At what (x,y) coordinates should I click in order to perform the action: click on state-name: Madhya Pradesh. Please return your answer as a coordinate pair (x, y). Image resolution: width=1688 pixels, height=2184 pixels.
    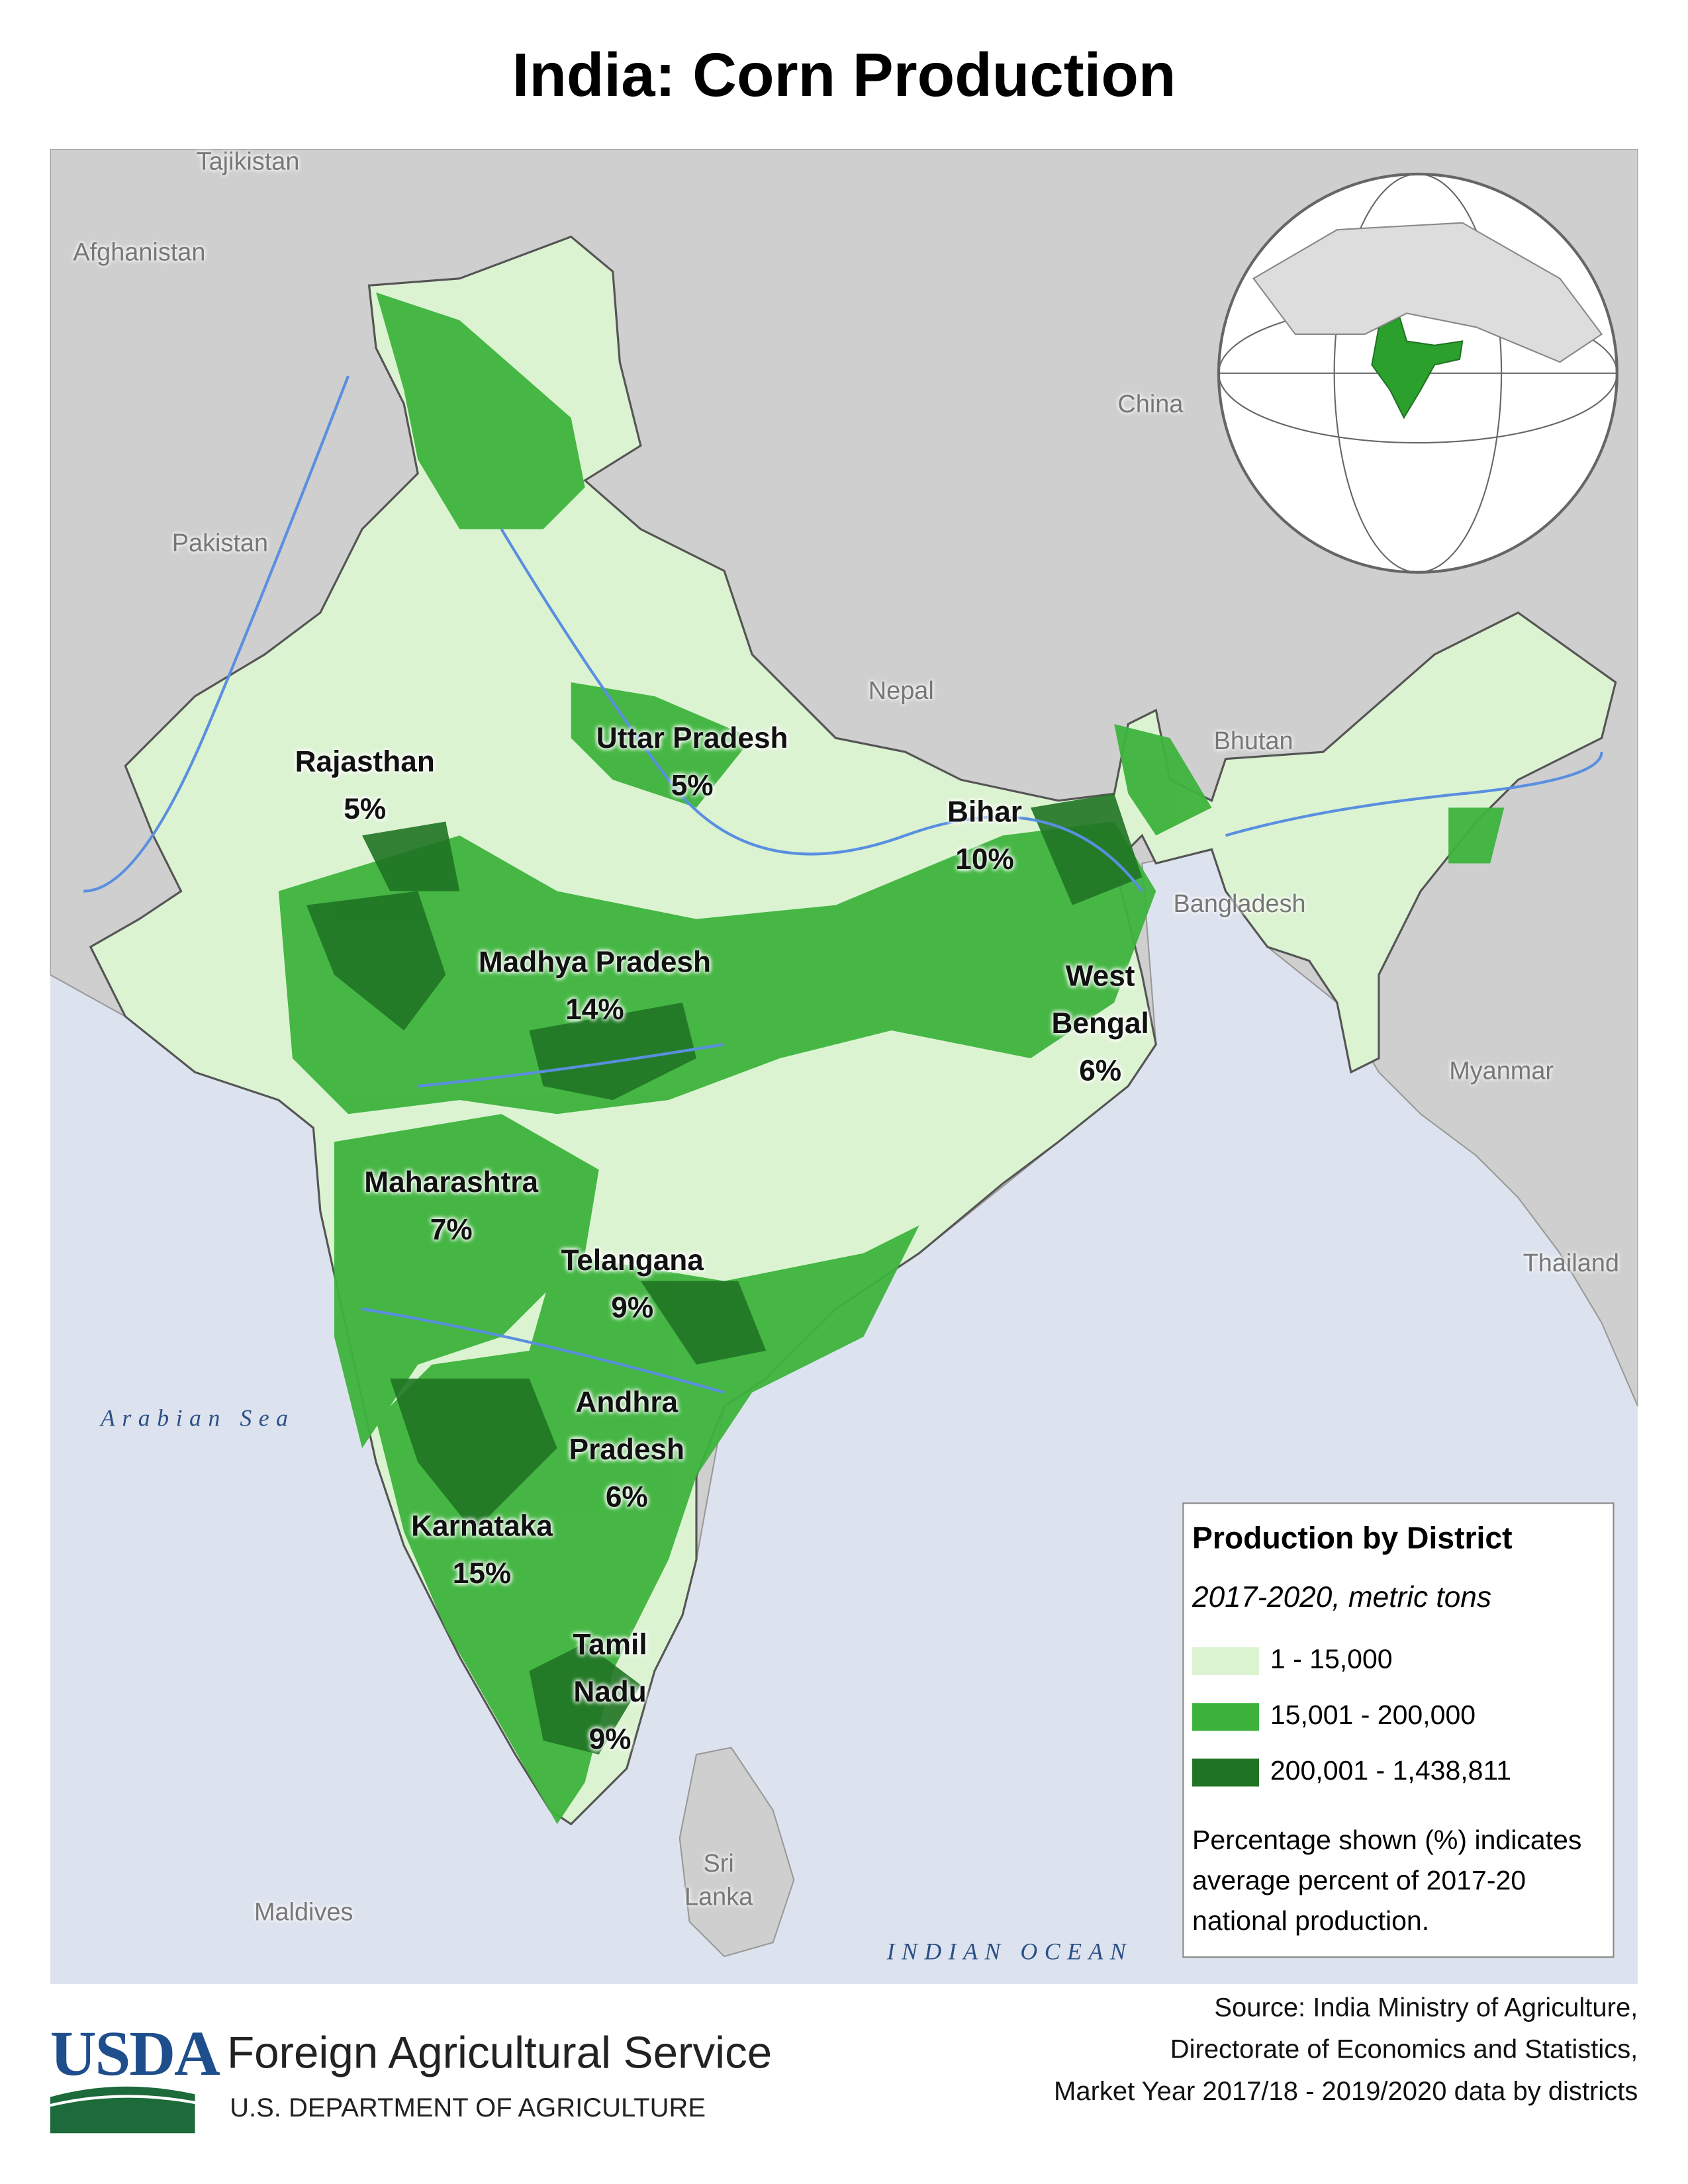
    Looking at the image, I should click on (594, 963).